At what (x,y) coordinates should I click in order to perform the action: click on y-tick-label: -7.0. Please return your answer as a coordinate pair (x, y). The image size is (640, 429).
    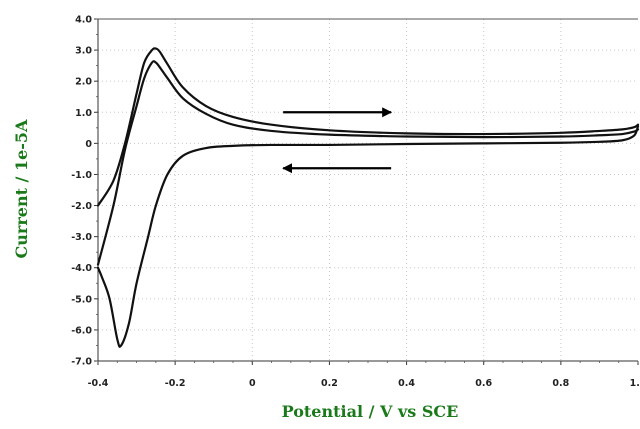
    Looking at the image, I should click on (81, 362).